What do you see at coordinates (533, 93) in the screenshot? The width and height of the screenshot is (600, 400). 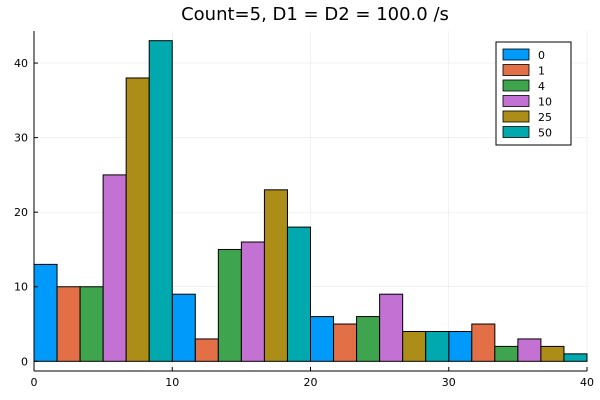 I see `legend: 0 1 4 10 25 50` at bounding box center [533, 93].